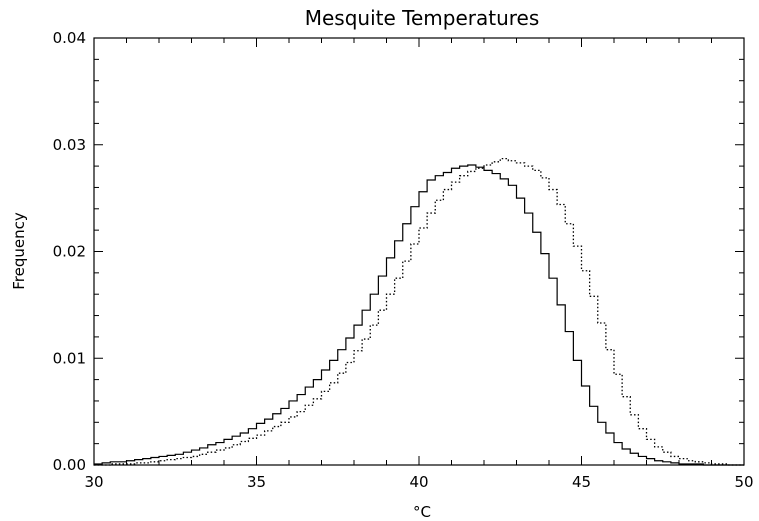 Image resolution: width=759 pixels, height=521 pixels. I want to click on y-tick-label: 0.04, so click(69, 38).